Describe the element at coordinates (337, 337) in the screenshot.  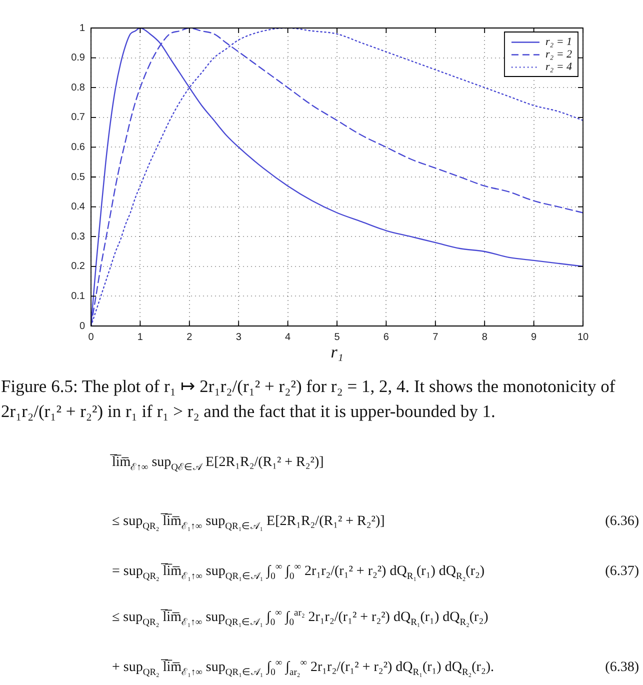
I see `x-tick-label: 5` at that location.